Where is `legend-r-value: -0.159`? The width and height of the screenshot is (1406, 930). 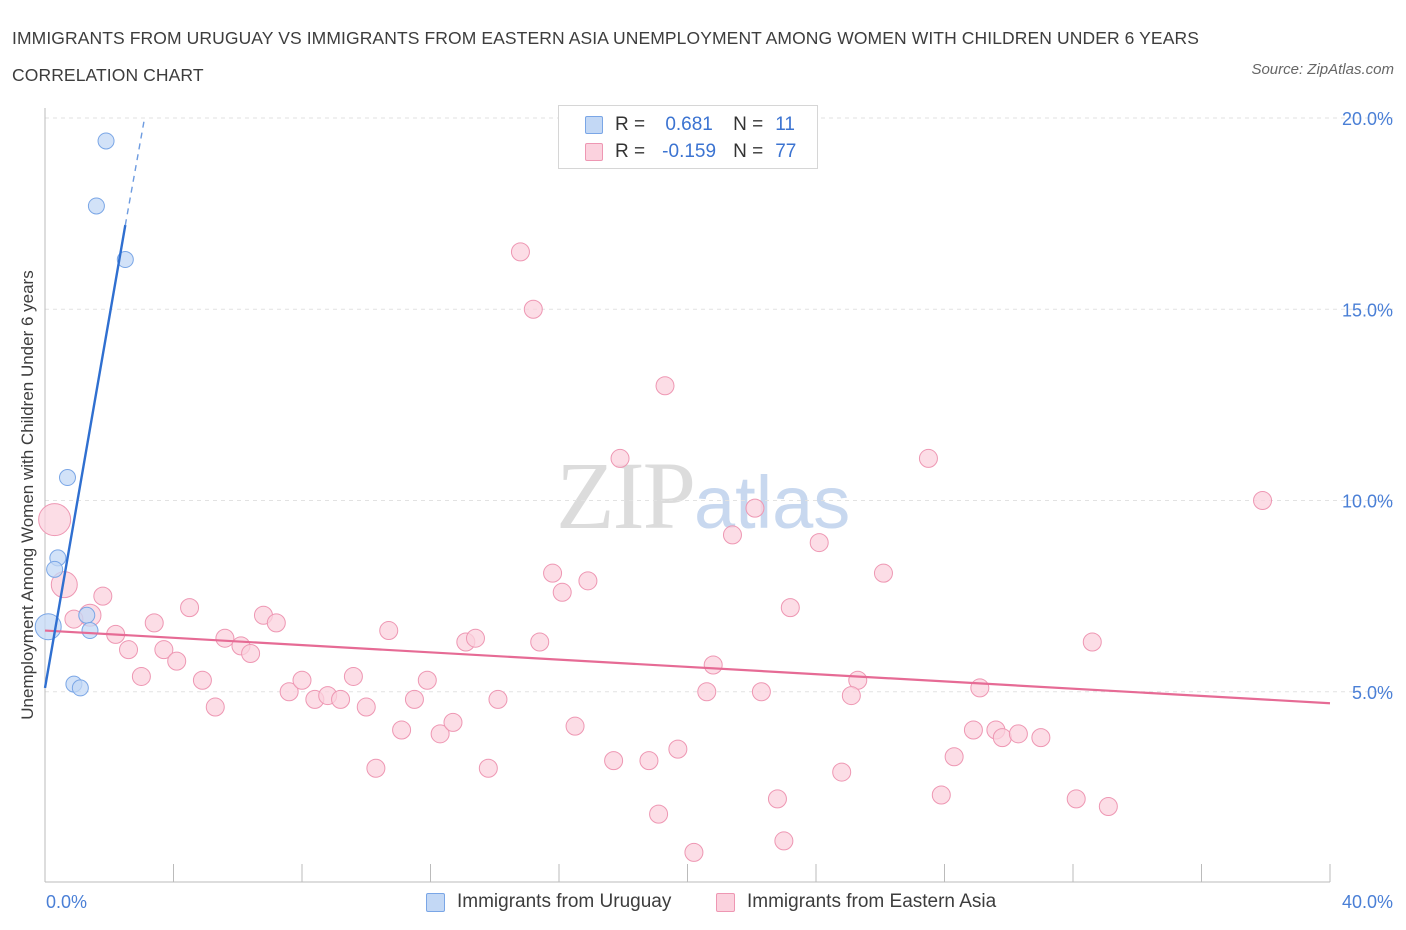
legend-r-value: -0.159 is located at coordinates (689, 151).